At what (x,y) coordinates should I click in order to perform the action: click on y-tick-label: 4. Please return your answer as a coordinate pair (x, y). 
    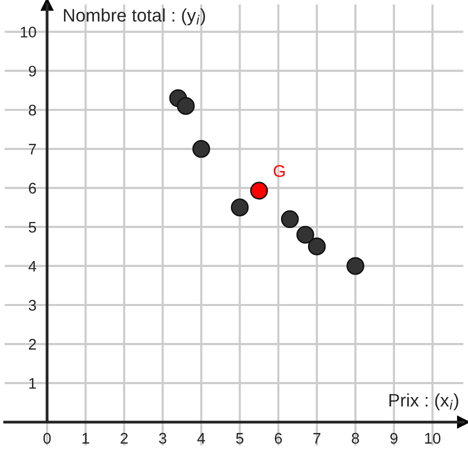
    Looking at the image, I should click on (32, 266).